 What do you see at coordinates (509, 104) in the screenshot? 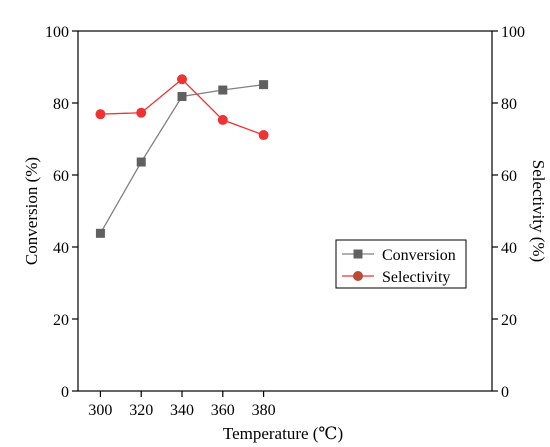
I see `right-y-tick-label: 80` at bounding box center [509, 104].